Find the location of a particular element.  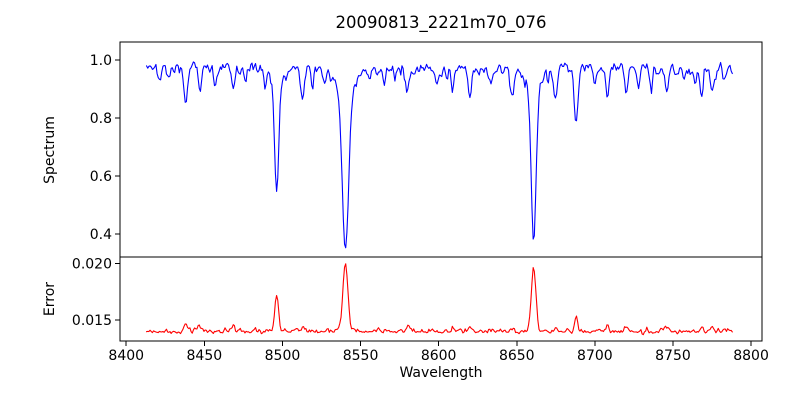

x-axis-label: Wavelength is located at coordinates (440, 373).